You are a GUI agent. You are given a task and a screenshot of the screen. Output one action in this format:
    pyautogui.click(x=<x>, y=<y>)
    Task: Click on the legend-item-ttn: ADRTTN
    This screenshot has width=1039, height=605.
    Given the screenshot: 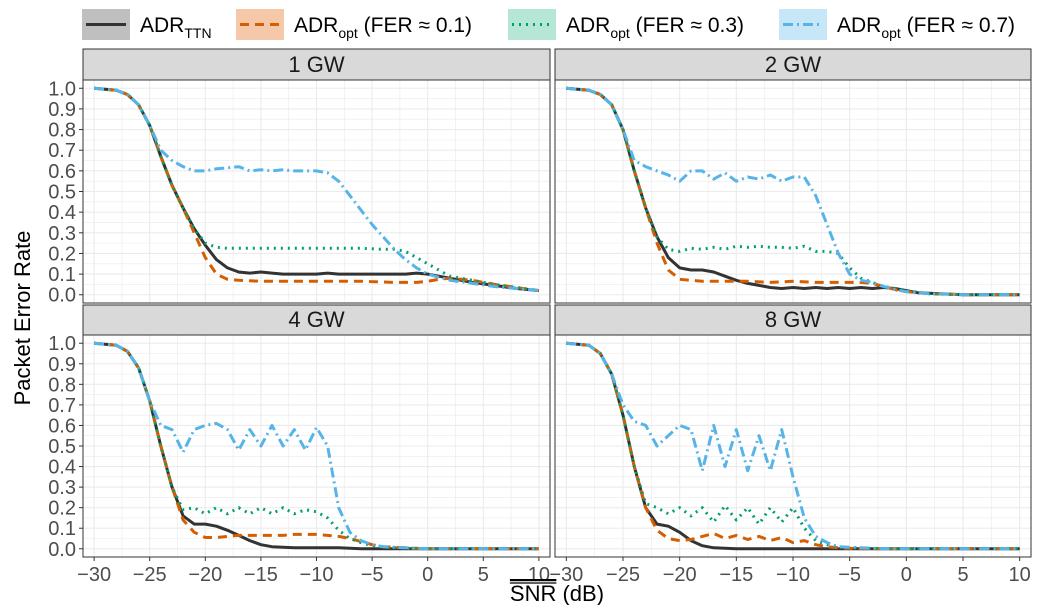 What is the action you would take?
    pyautogui.click(x=147, y=25)
    